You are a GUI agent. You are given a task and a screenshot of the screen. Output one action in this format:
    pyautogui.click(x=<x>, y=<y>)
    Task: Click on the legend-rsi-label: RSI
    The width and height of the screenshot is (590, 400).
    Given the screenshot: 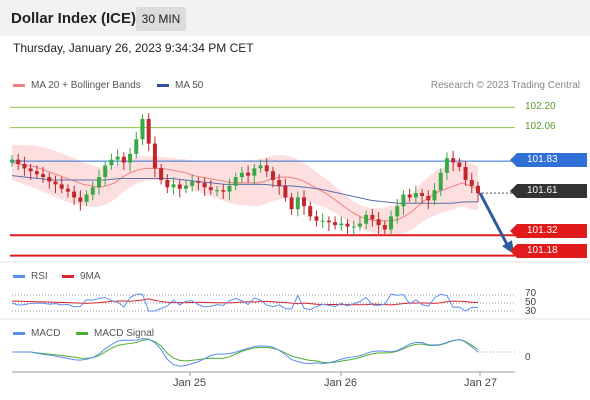 What is the action you would take?
    pyautogui.click(x=39, y=276)
    